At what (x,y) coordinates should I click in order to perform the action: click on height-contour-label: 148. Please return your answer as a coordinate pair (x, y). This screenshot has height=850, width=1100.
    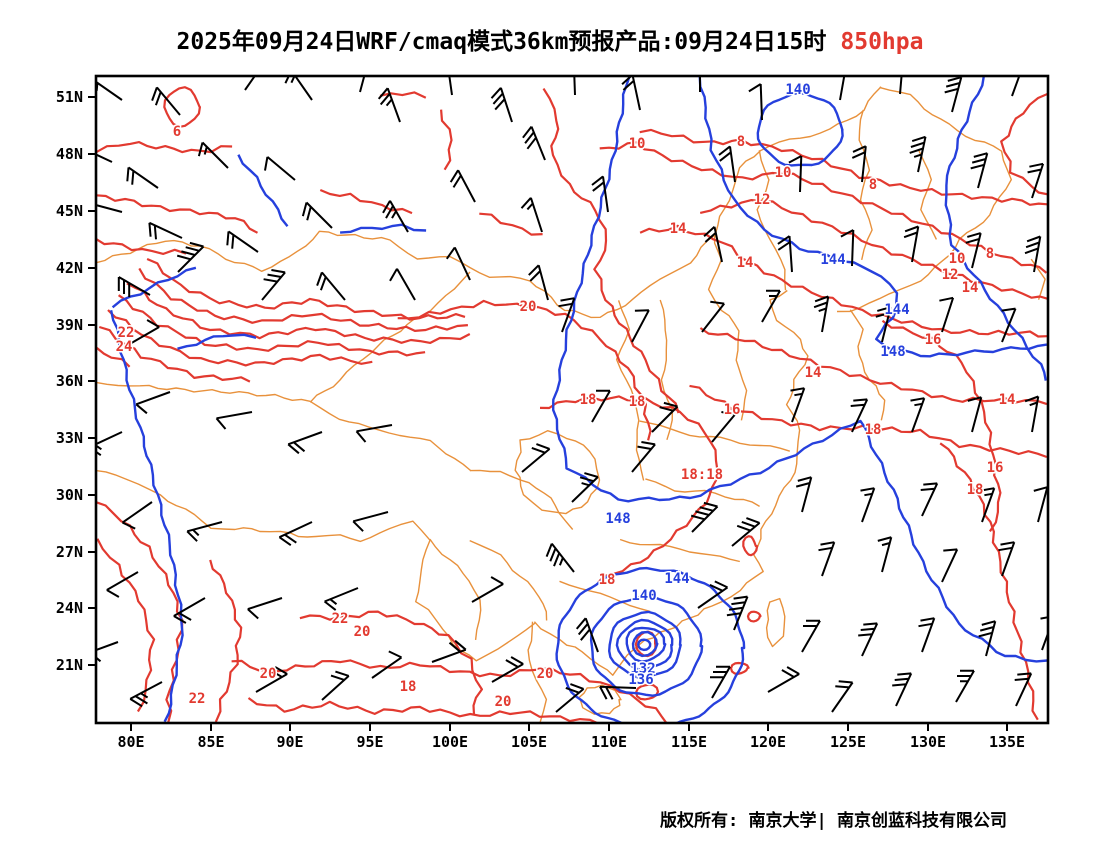
    Looking at the image, I should click on (617, 519).